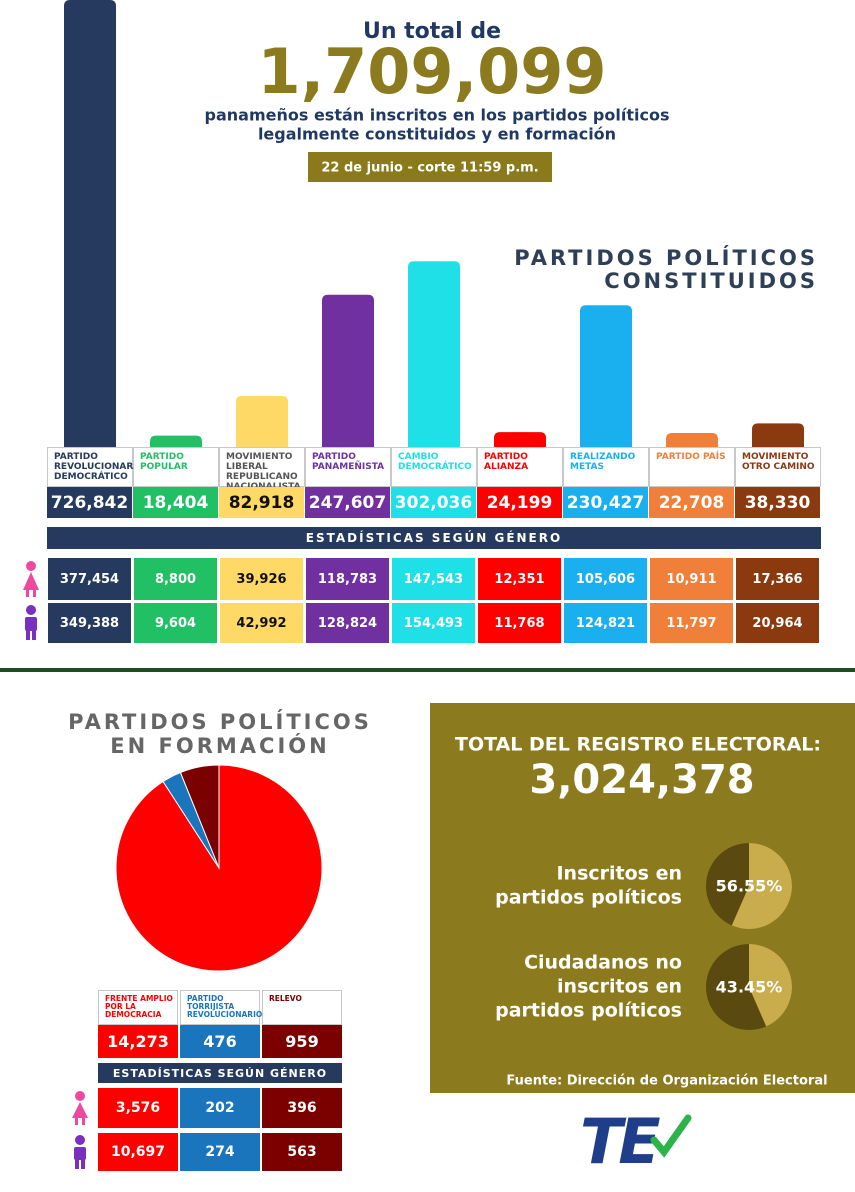  Describe the element at coordinates (666, 257) in the screenshot. I see `bar-title: PARTIDOS POLÍTICOS` at that location.